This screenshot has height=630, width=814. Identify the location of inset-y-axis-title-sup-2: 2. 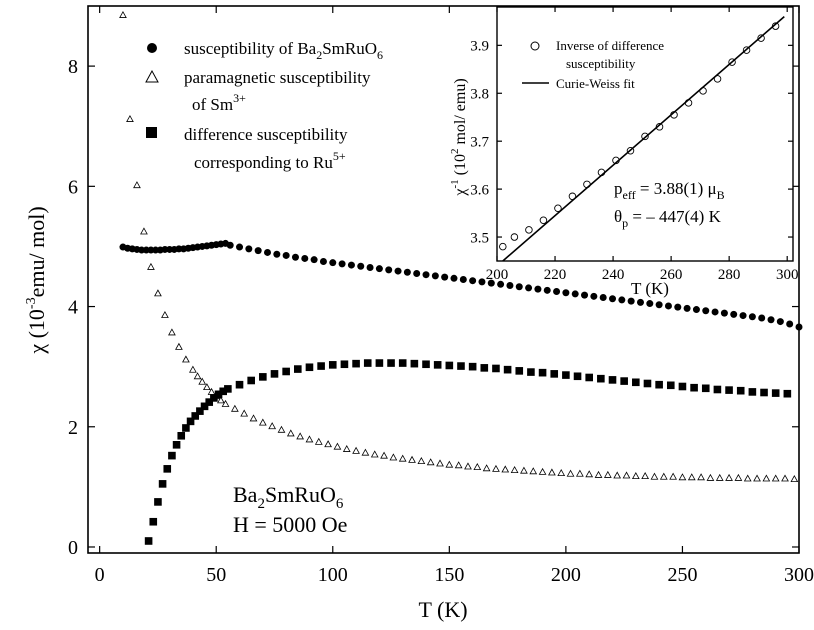
(455, 152).